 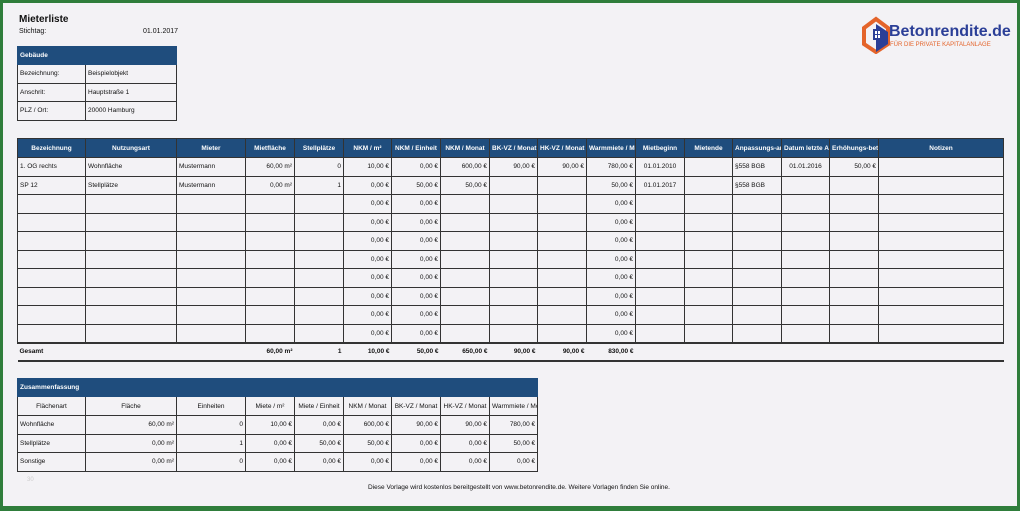 I want to click on table-cell: 1. OG rechts, so click(x=51, y=167).